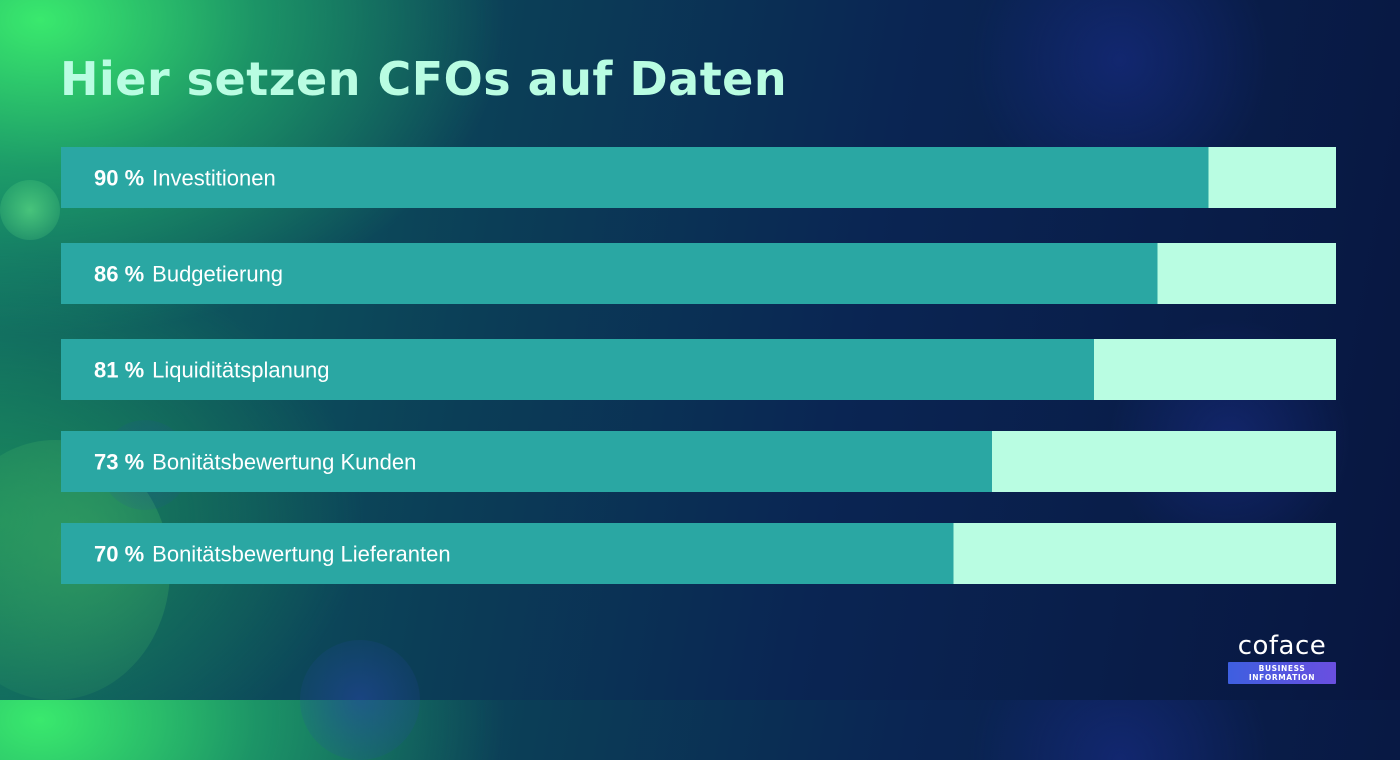  I want to click on bar-category-label: Bonitätsbewertung Kunden, so click(284, 462).